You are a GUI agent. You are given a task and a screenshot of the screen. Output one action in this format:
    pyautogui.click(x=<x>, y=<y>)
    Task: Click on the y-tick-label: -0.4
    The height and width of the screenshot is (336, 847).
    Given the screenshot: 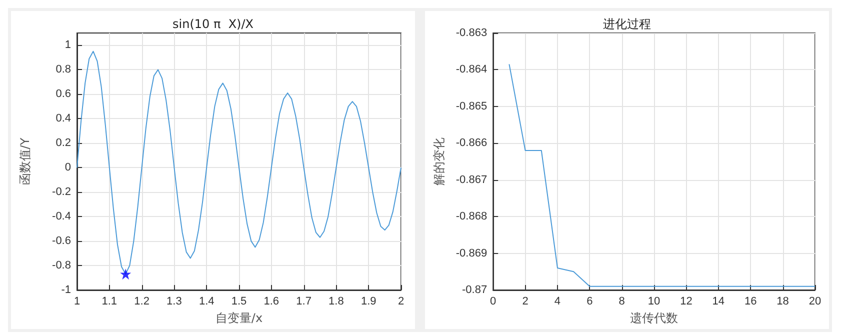 What is the action you would take?
    pyautogui.click(x=61, y=216)
    